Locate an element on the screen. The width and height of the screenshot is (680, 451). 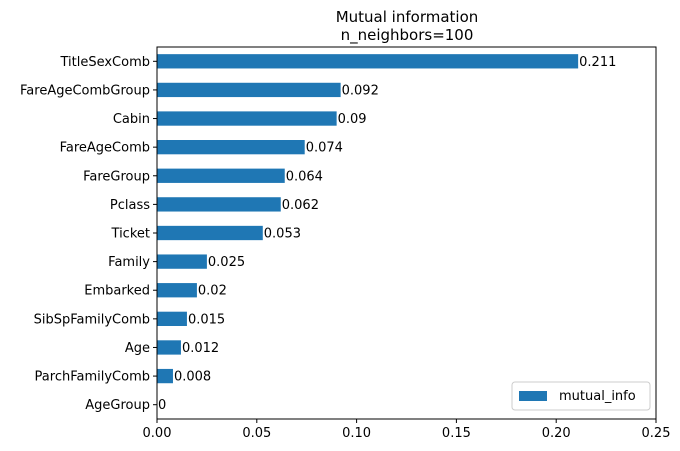
y-tick-label-11: ParchFamilyComb is located at coordinates (92, 377).